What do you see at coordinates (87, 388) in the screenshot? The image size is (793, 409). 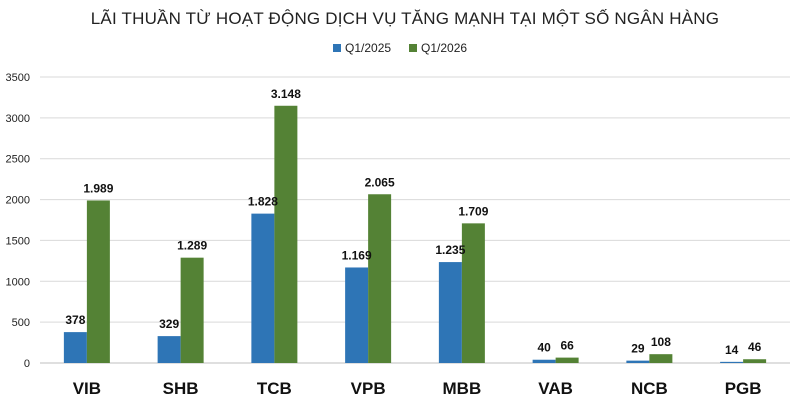 I see `x-tick-label: VIB` at bounding box center [87, 388].